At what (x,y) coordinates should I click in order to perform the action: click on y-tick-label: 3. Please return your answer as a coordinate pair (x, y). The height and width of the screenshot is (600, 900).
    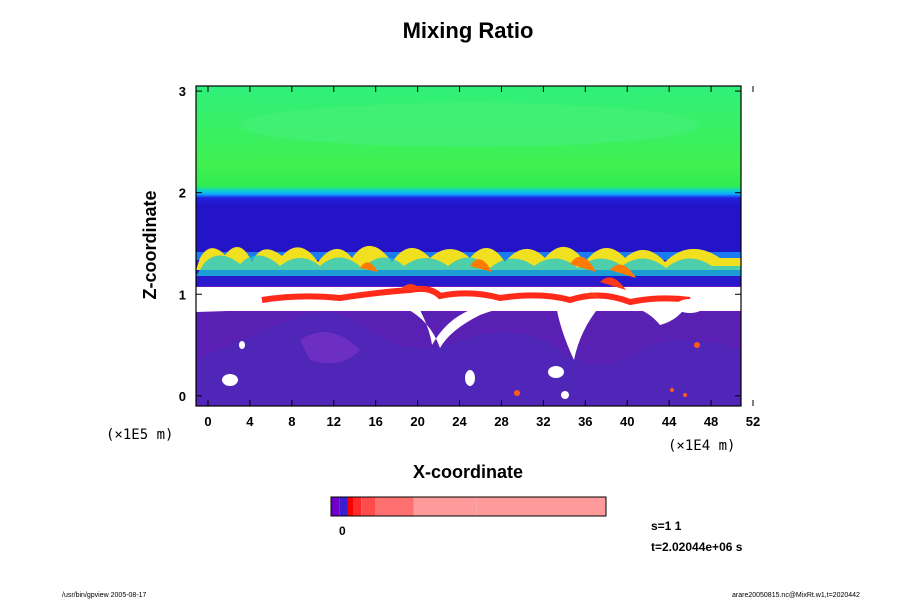
    Looking at the image, I should click on (182, 91).